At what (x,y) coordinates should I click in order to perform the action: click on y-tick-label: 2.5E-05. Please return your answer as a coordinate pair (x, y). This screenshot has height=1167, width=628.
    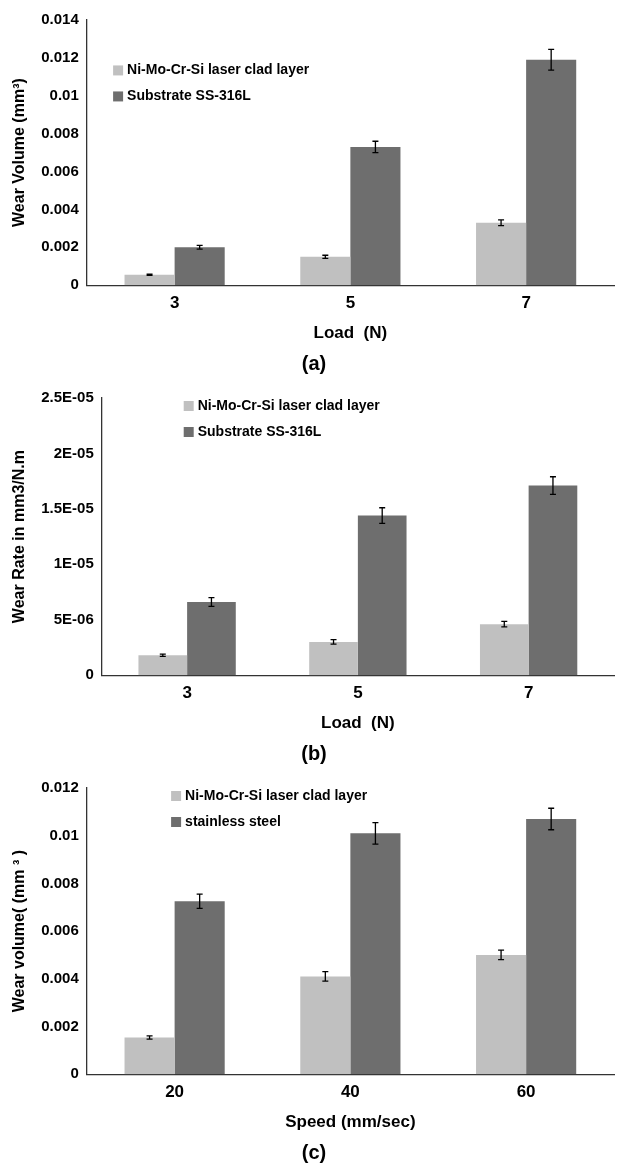
    Looking at the image, I should click on (67, 397).